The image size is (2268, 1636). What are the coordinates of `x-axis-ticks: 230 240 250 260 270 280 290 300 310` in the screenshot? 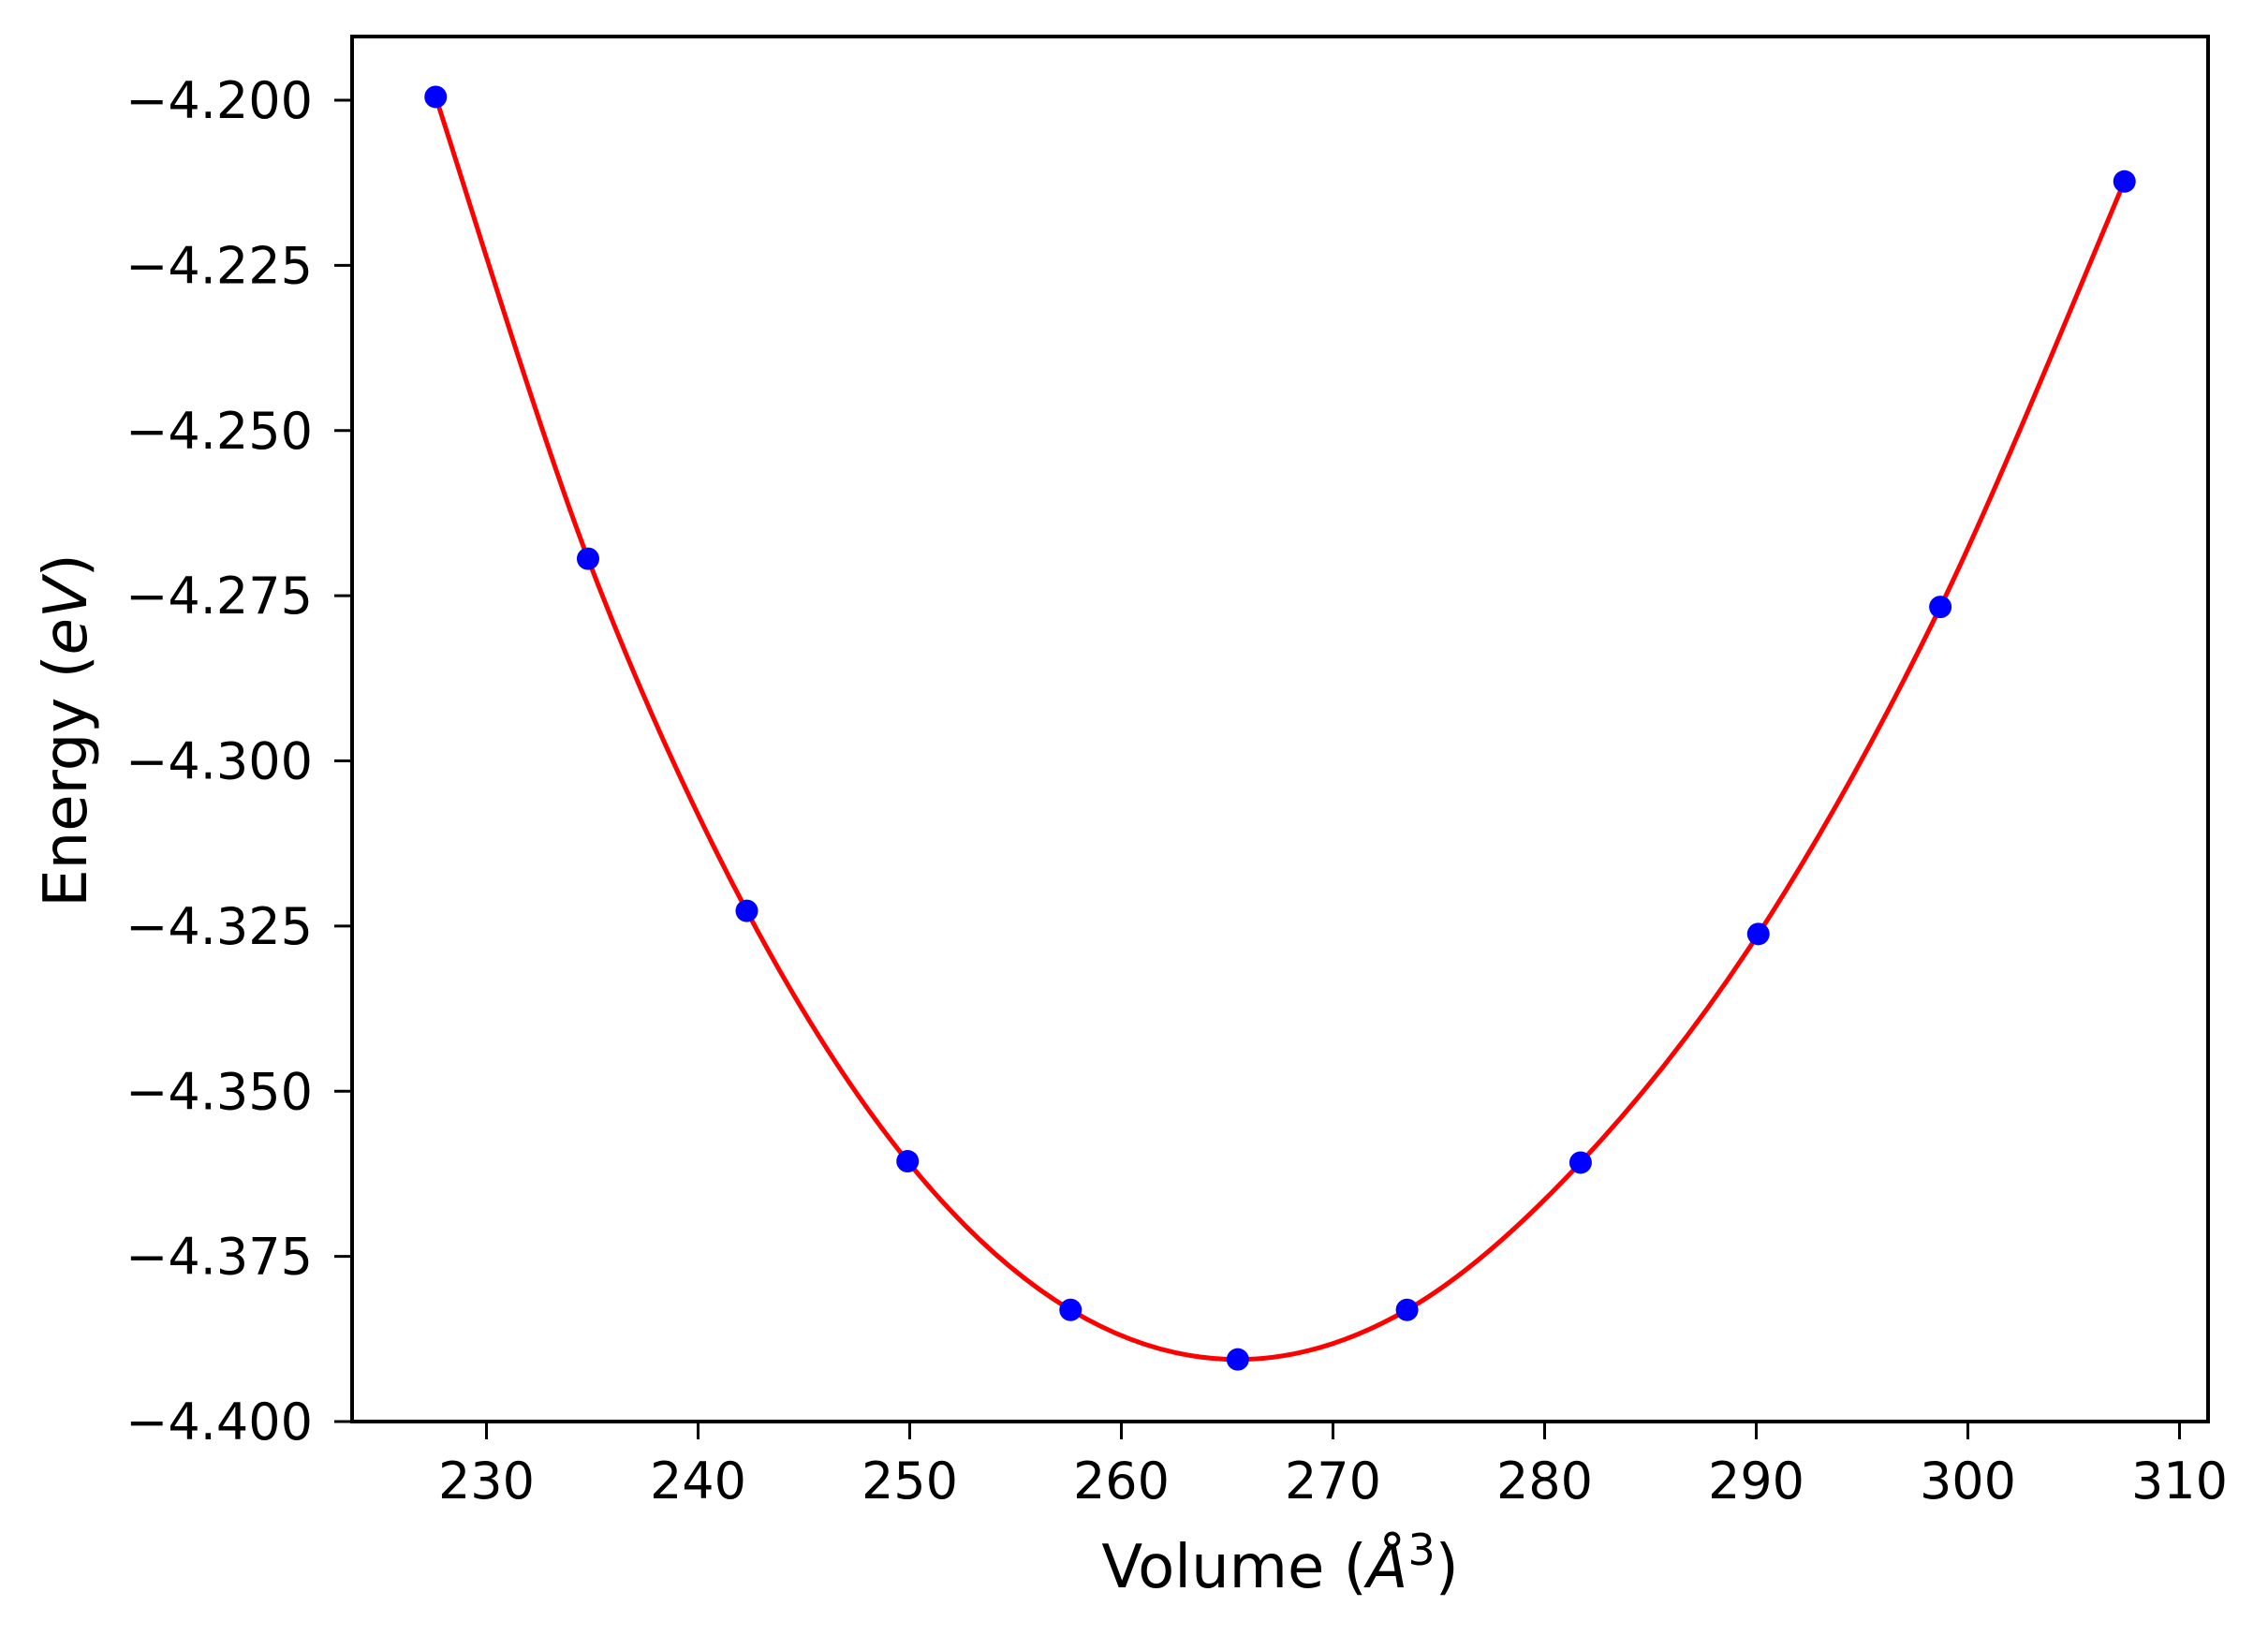 It's located at (1333, 1466).